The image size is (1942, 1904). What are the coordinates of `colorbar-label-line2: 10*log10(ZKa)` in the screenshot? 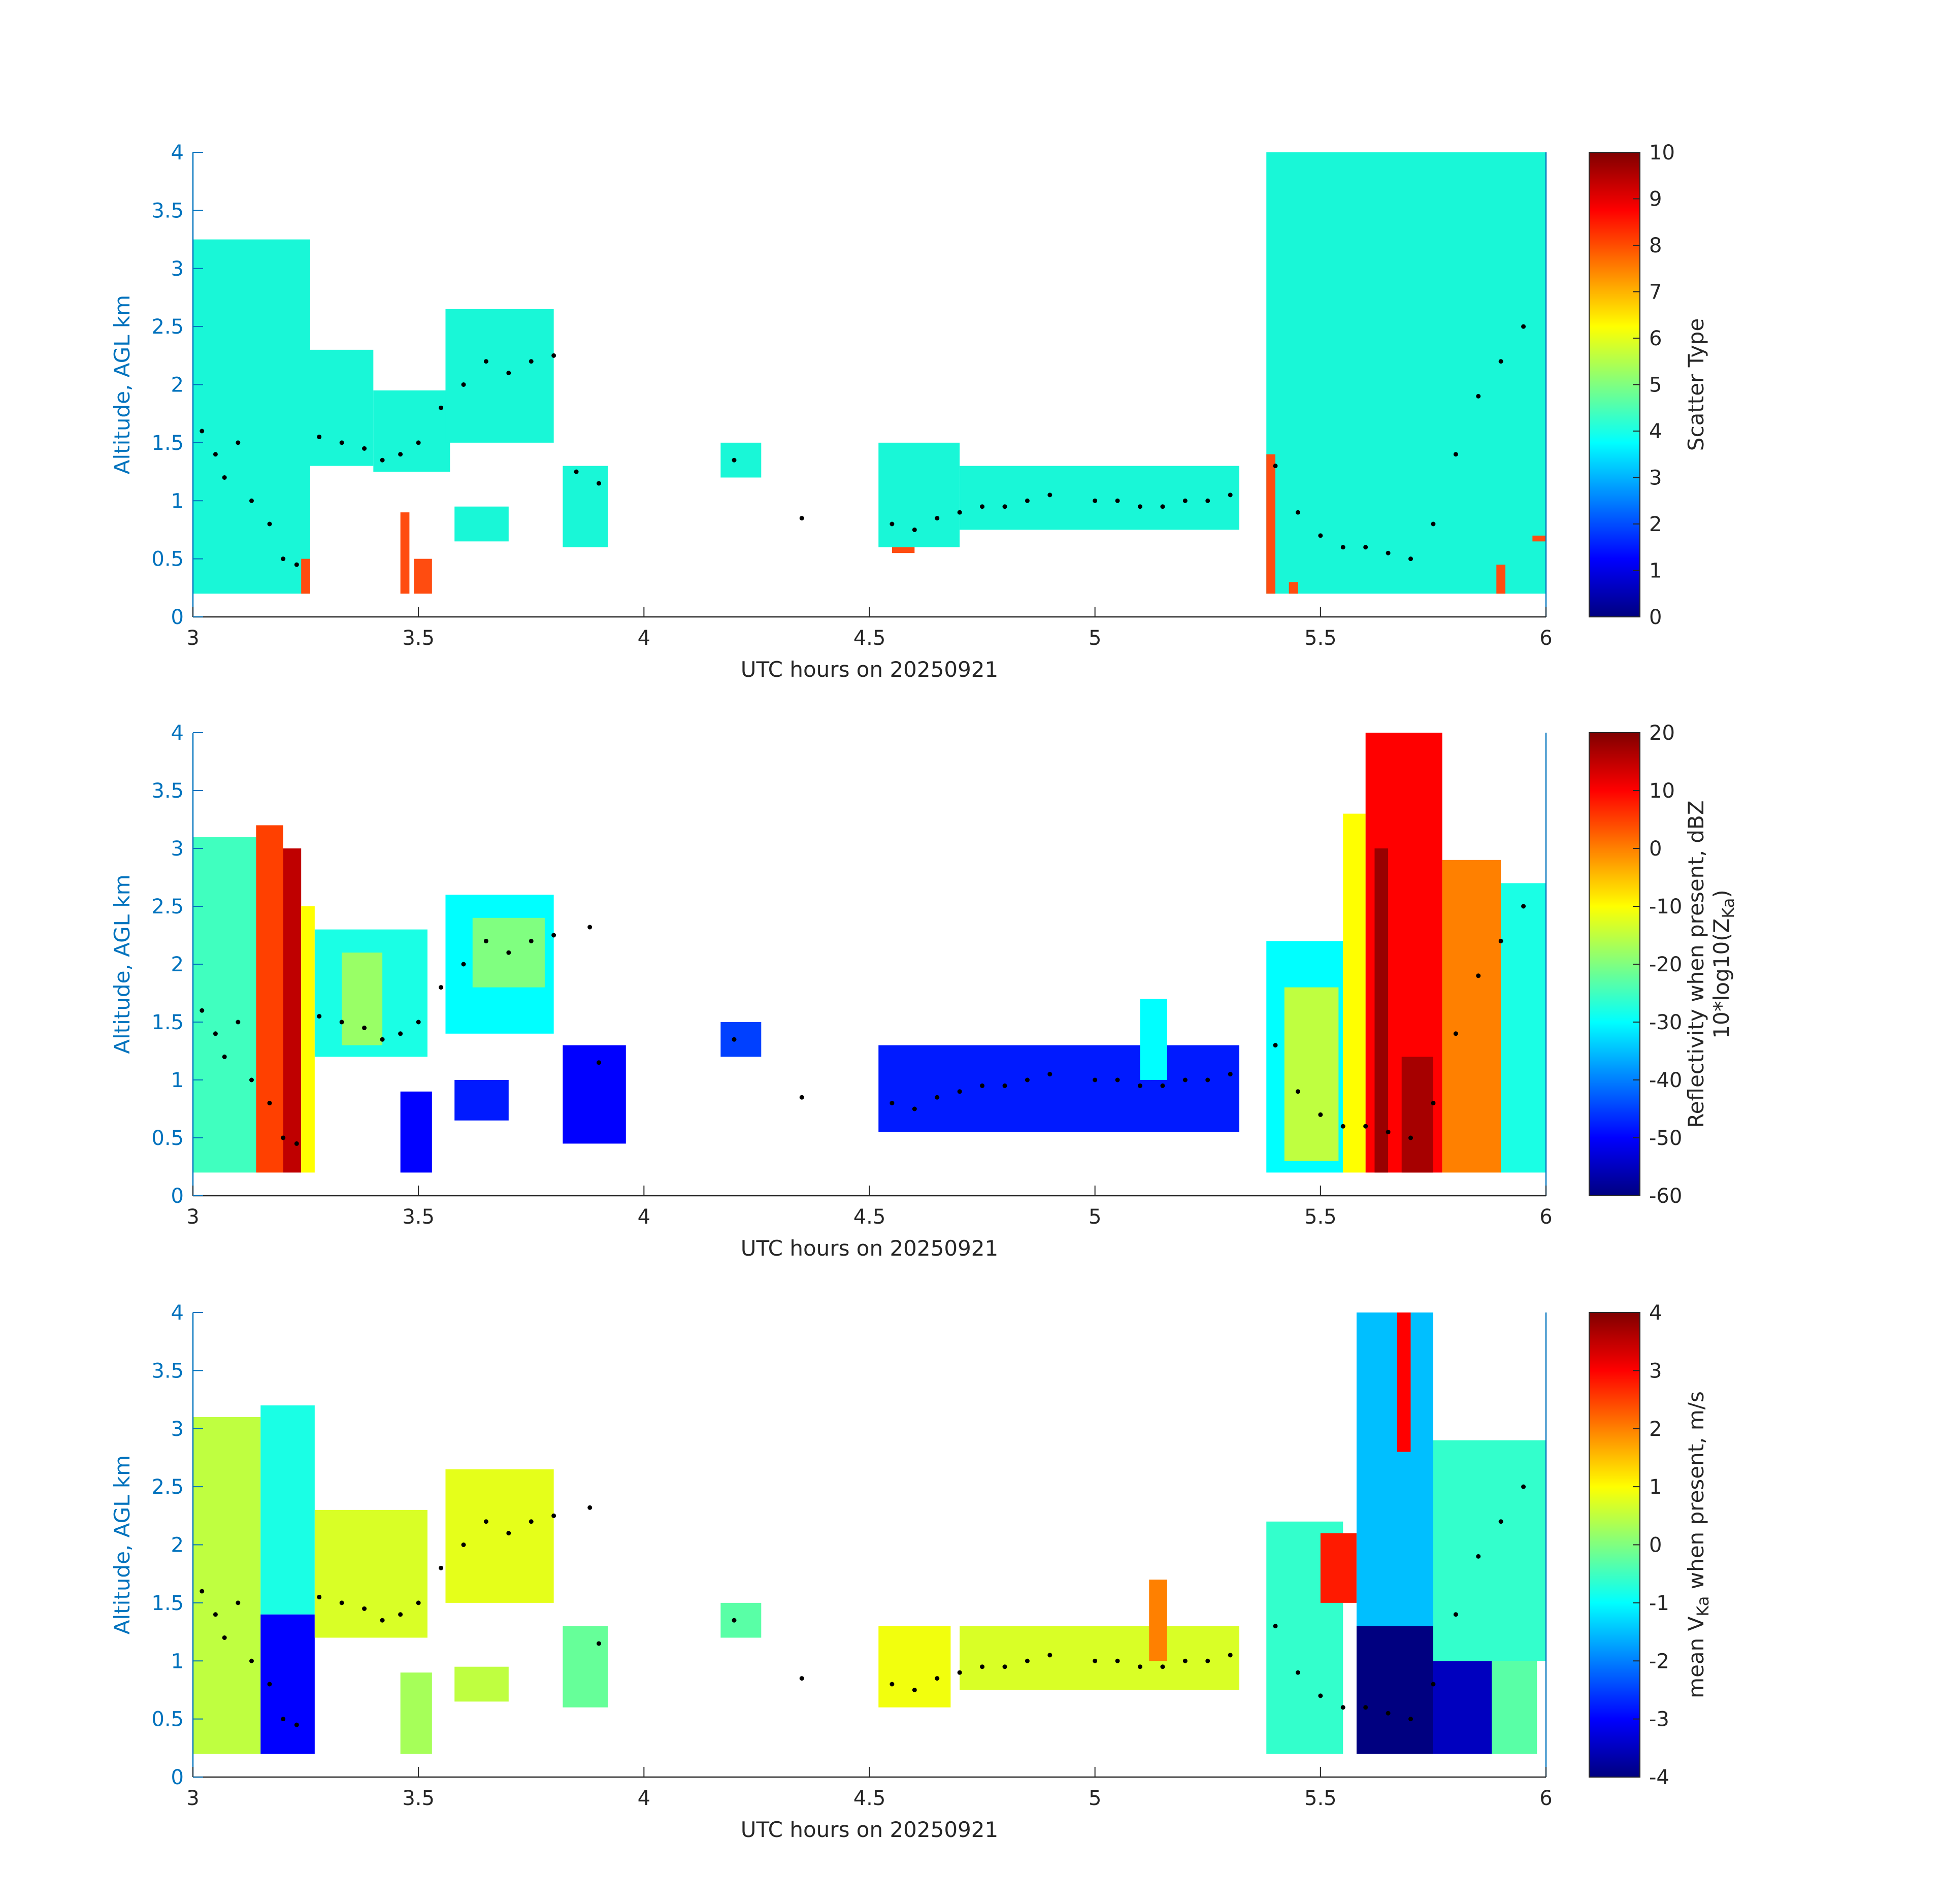 It's located at (1723, 965).